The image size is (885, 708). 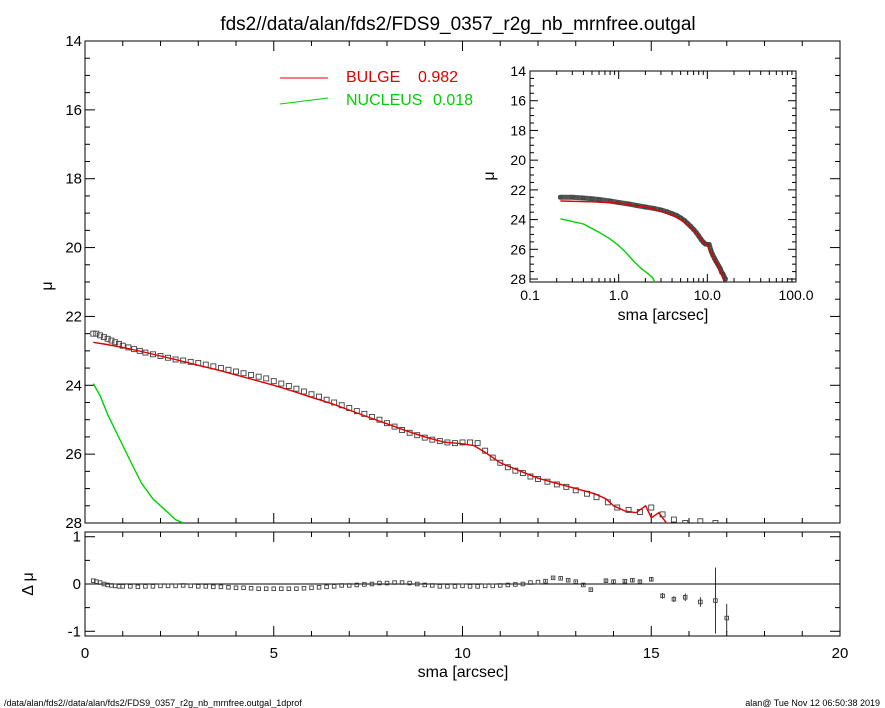 What do you see at coordinates (518, 101) in the screenshot?
I see `inset-y-tick-label: 16` at bounding box center [518, 101].